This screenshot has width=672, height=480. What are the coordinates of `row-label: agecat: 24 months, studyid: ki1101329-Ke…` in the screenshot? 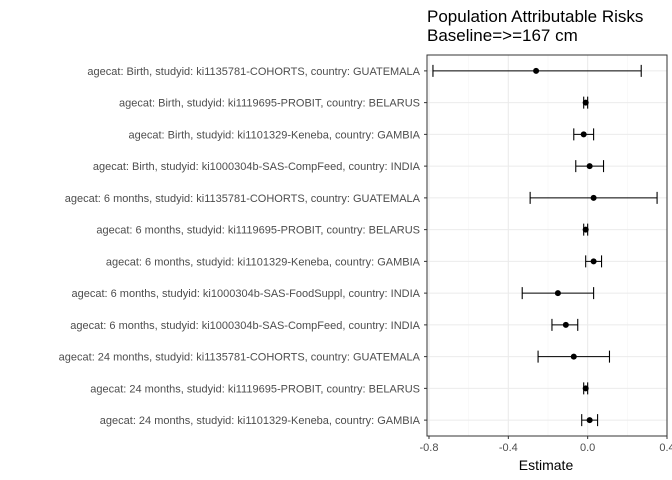 It's located at (260, 421).